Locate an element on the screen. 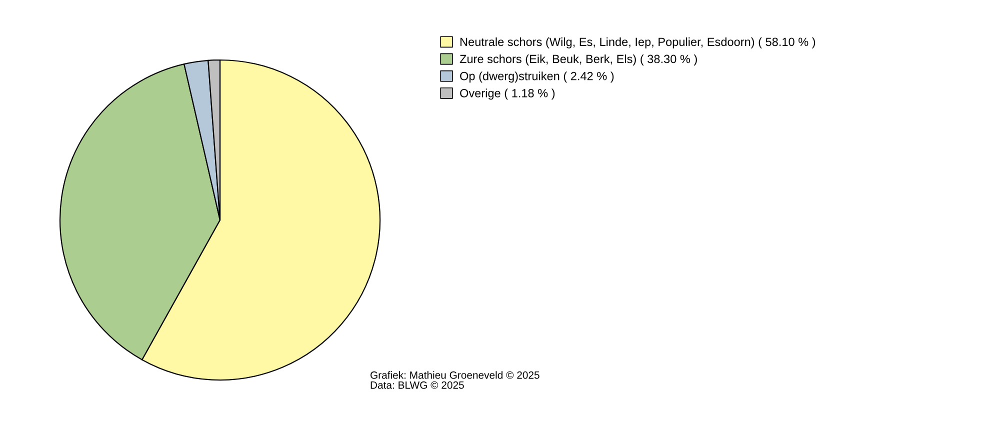 Image resolution: width=1000 pixels, height=440 pixels. text: Data: BLWG © 2025 is located at coordinates (417, 385).